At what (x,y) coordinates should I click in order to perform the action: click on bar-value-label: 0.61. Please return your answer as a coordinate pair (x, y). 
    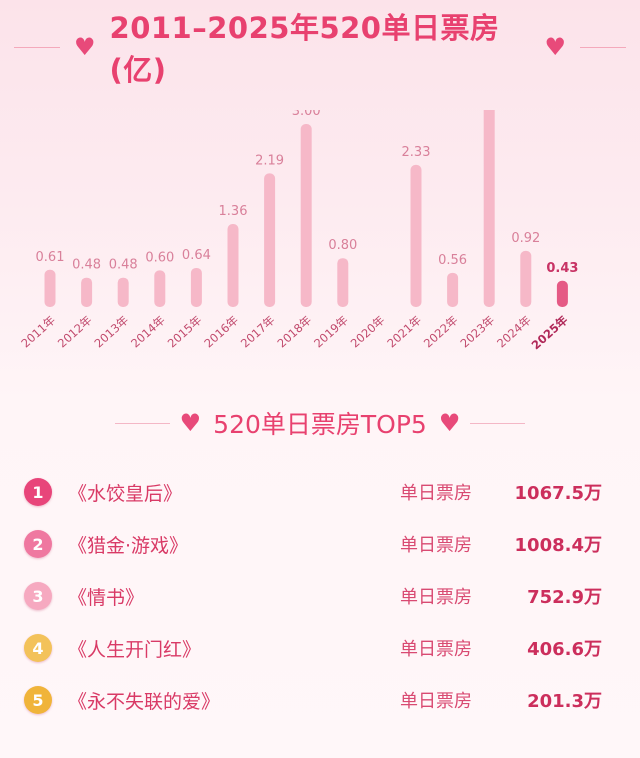
    Looking at the image, I should click on (50, 257).